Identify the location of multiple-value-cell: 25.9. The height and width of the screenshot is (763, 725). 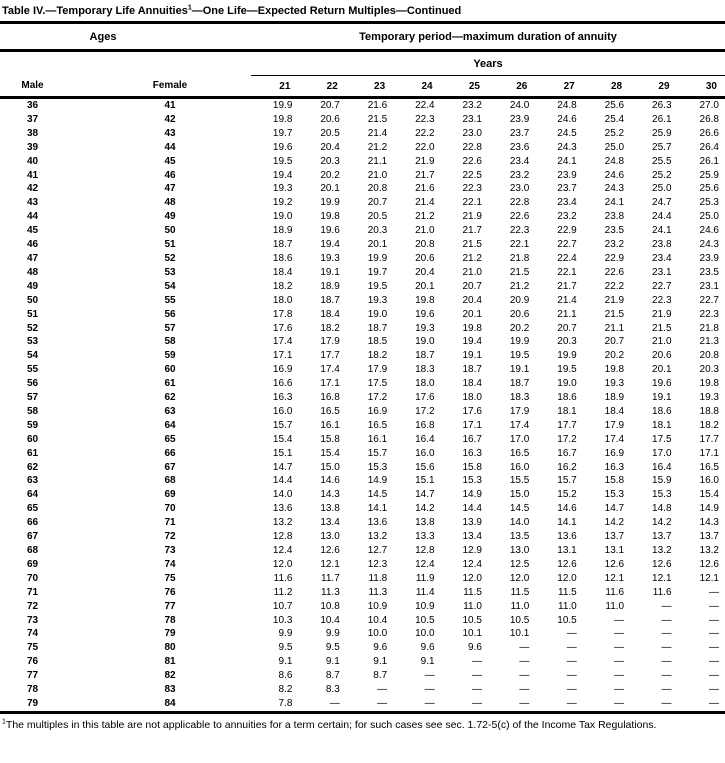
(709, 175).